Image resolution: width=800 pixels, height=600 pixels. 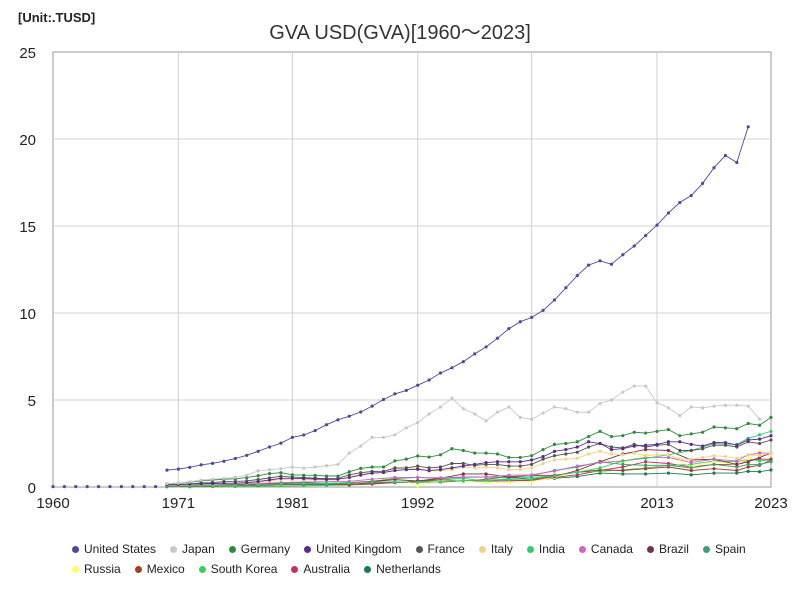 I want to click on legend-label: Canada, so click(x=611, y=549).